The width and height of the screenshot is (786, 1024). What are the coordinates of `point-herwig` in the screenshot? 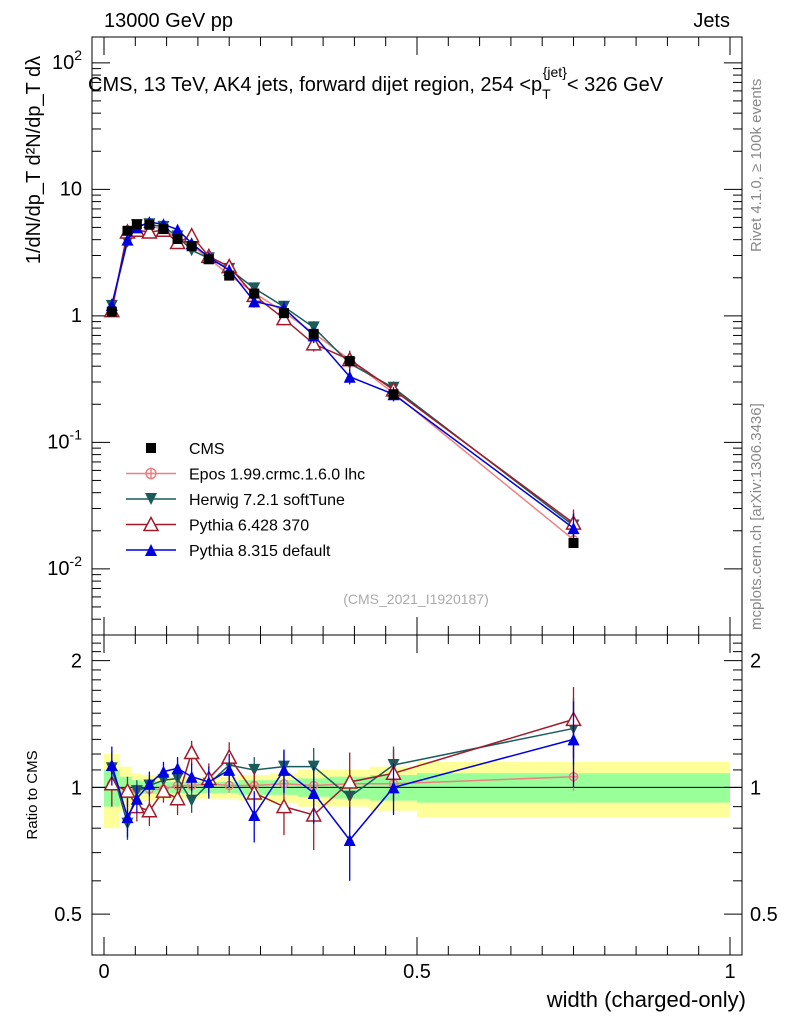 It's located at (313, 327).